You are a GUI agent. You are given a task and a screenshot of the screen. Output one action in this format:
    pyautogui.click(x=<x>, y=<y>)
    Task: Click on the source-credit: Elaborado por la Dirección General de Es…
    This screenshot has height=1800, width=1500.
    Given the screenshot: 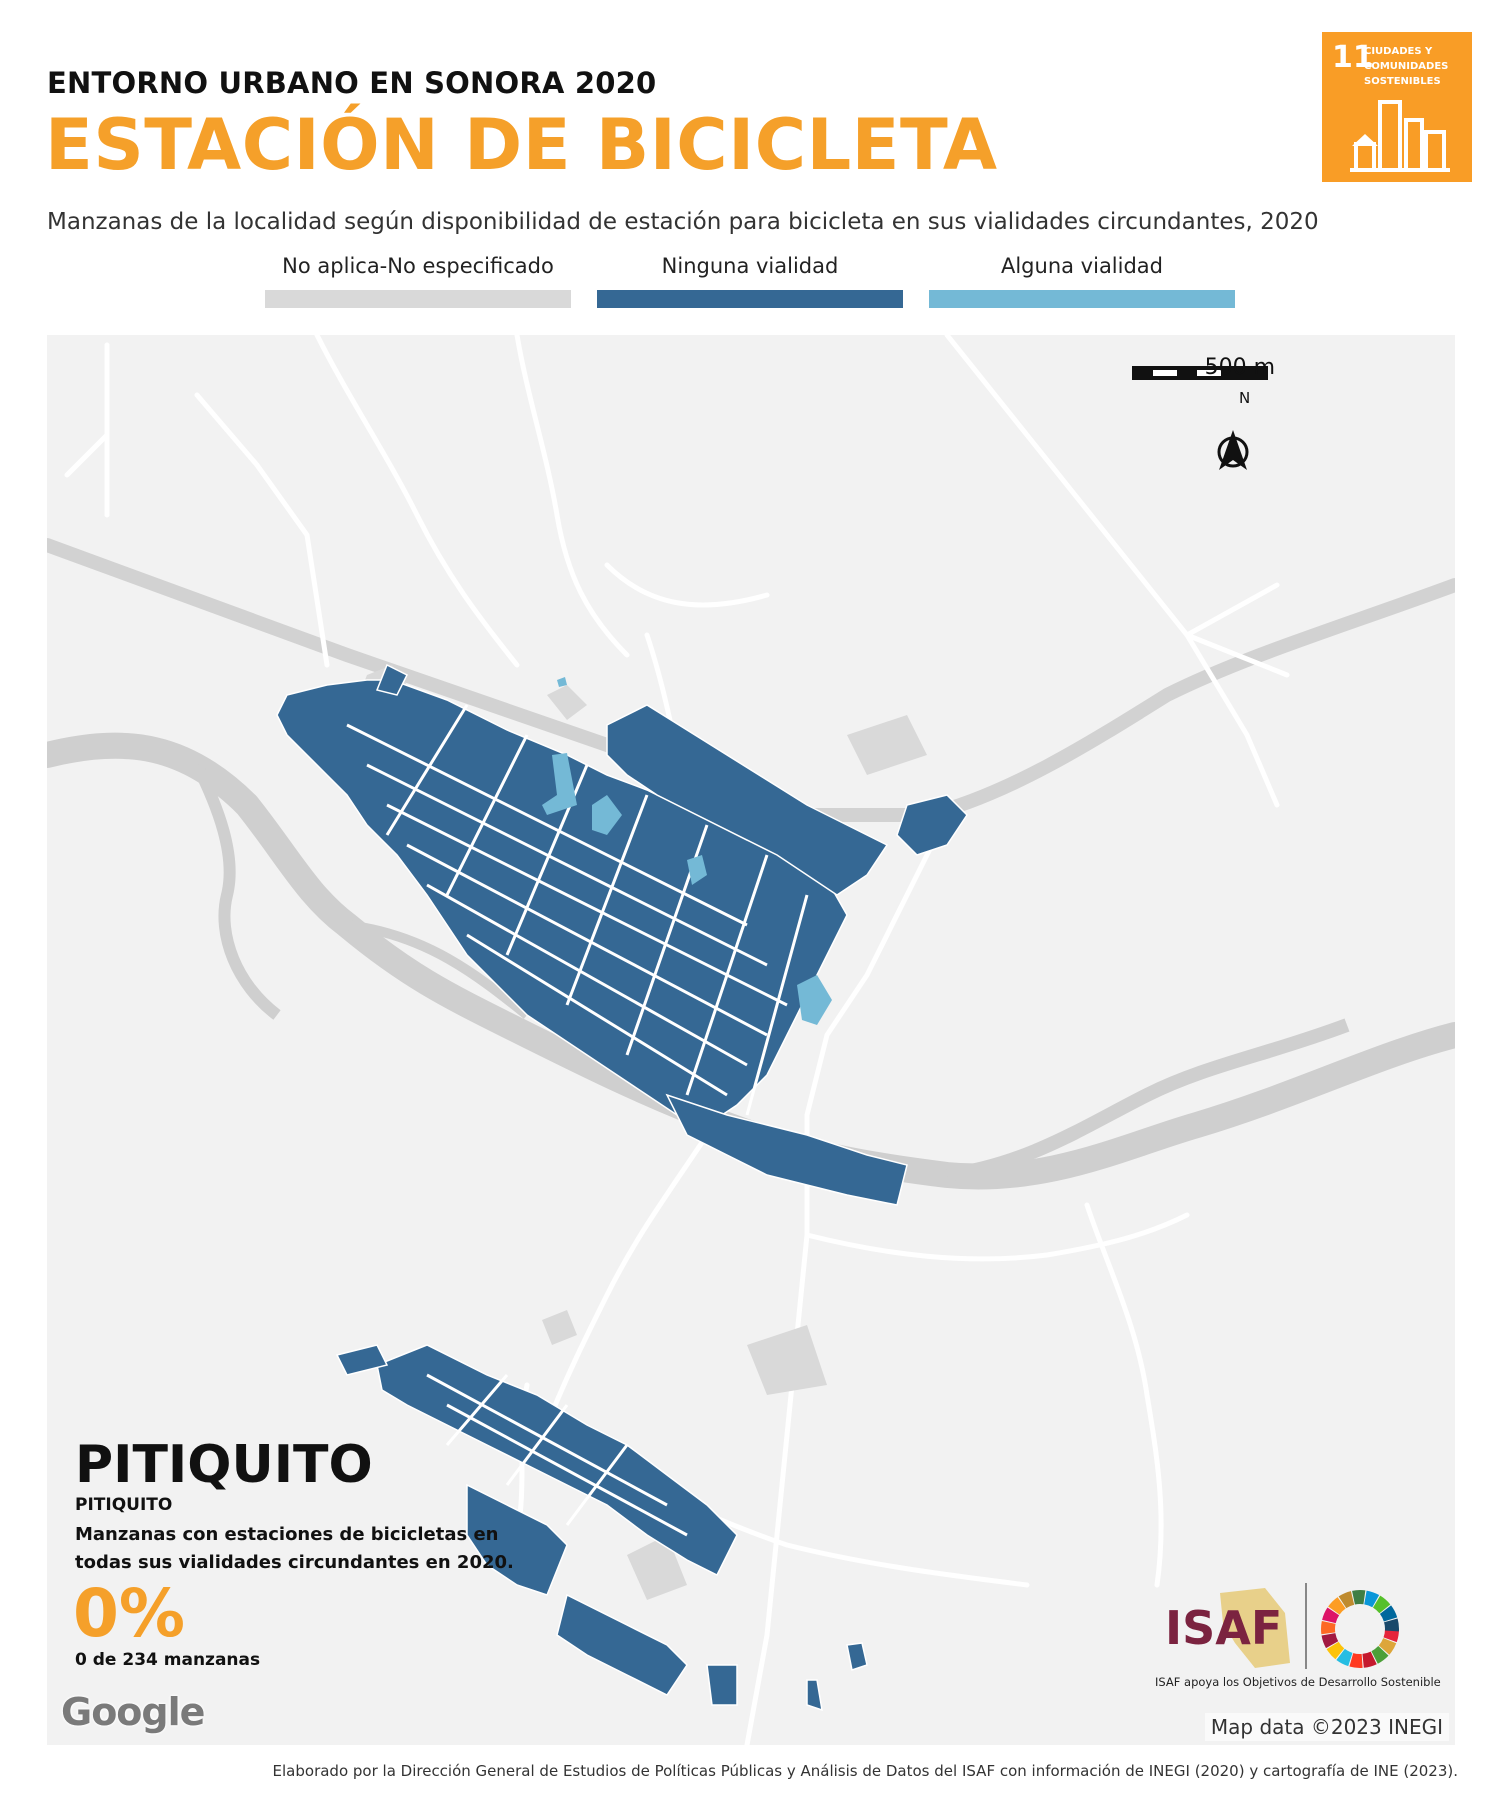 What is the action you would take?
    pyautogui.click(x=865, y=1771)
    